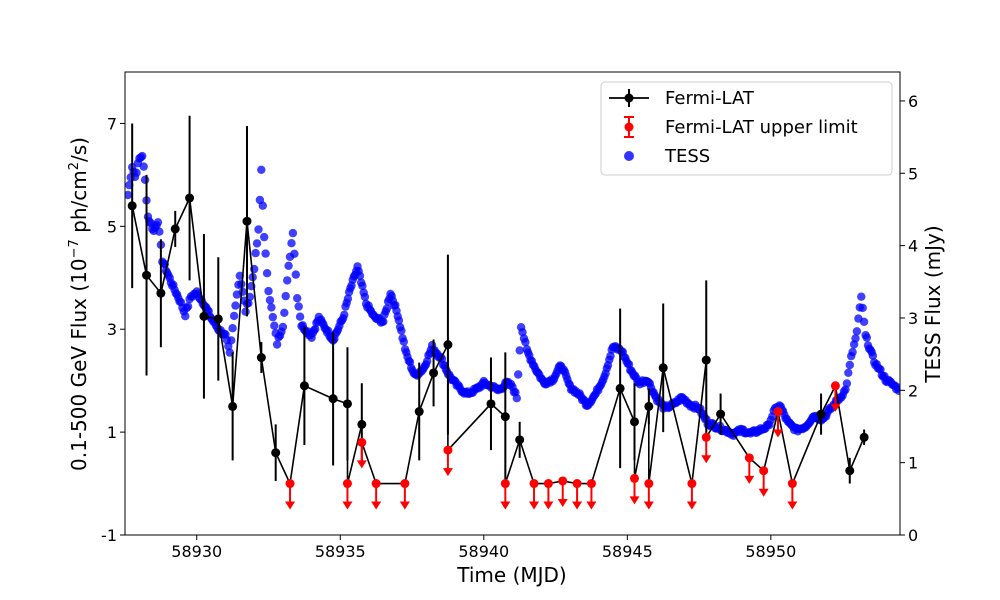  Describe the element at coordinates (761, 127) in the screenshot. I see `legend-label-upper-limit: Fermi-LAT upper limit` at that location.